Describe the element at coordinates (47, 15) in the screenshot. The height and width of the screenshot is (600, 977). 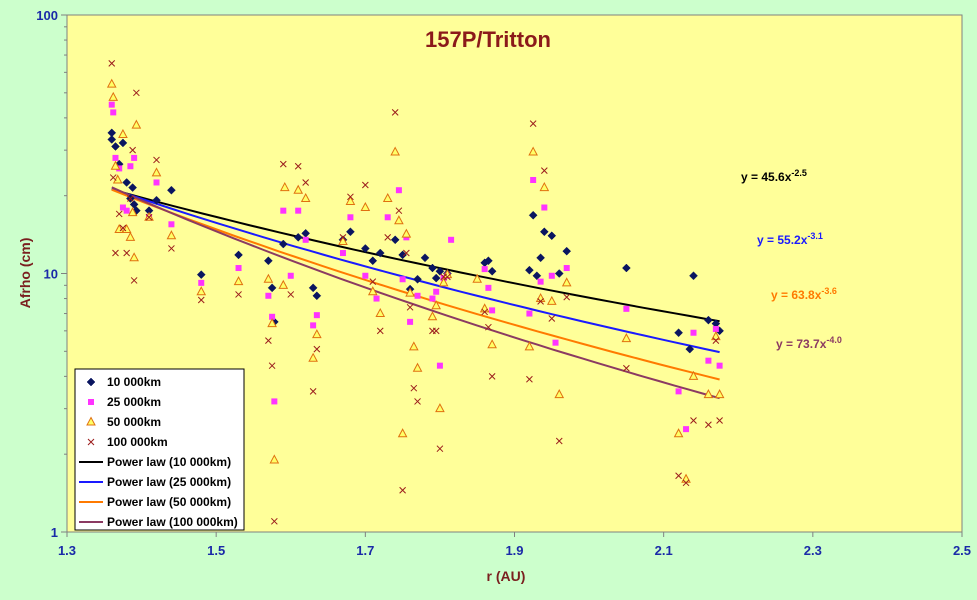
I see `y-tick-label: 100` at that location.